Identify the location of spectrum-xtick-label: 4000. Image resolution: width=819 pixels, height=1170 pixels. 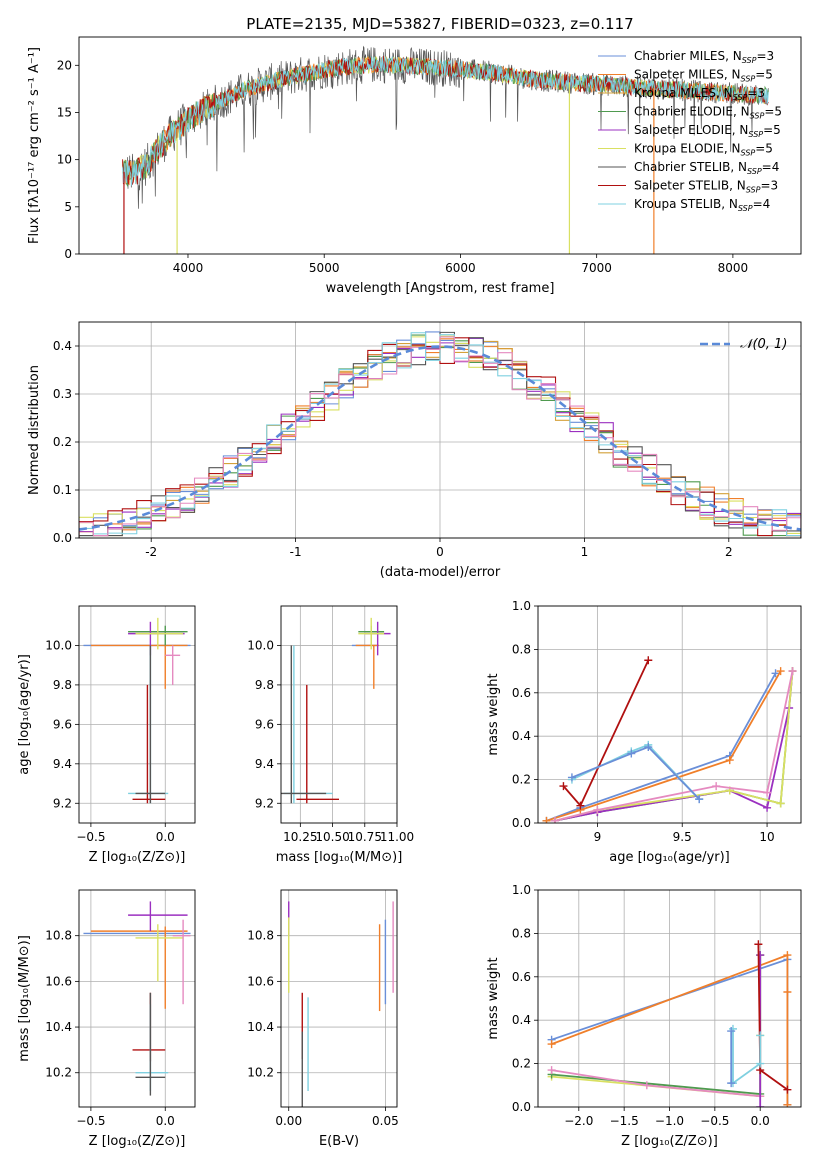
(188, 268).